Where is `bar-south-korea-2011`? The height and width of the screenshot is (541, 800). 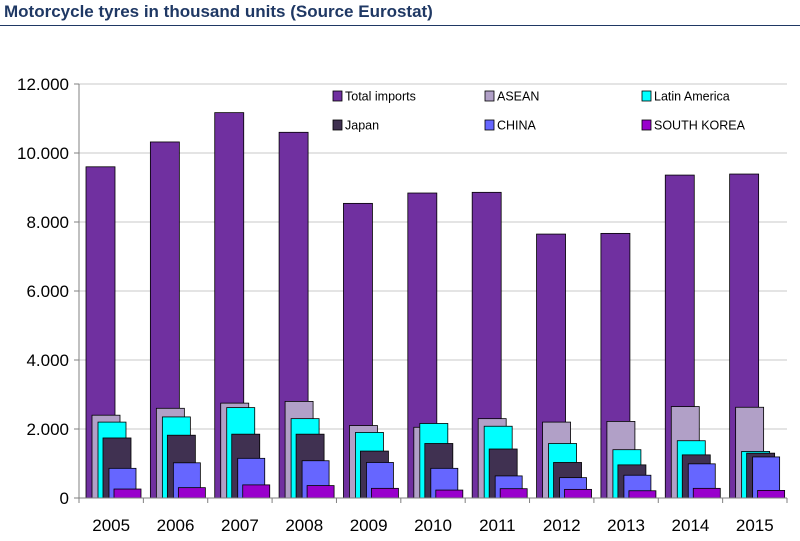
bar-south-korea-2011 is located at coordinates (513, 493).